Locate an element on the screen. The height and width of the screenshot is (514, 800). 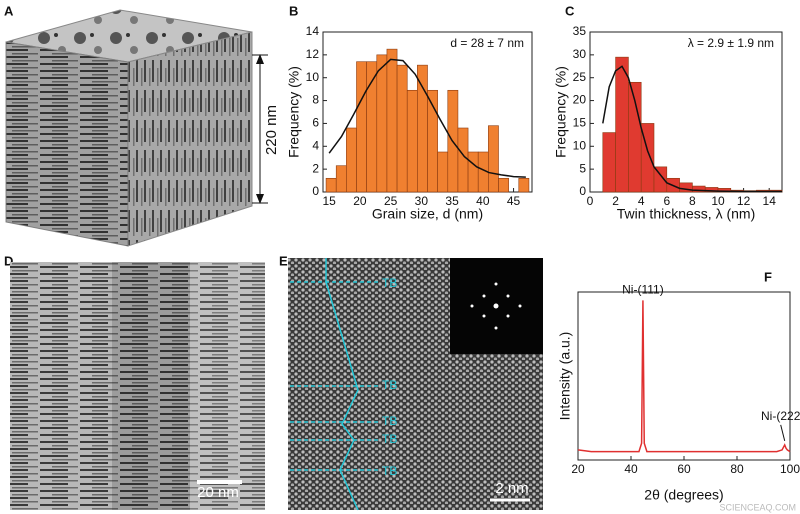
x-tick-label: 30 is located at coordinates (422, 201).